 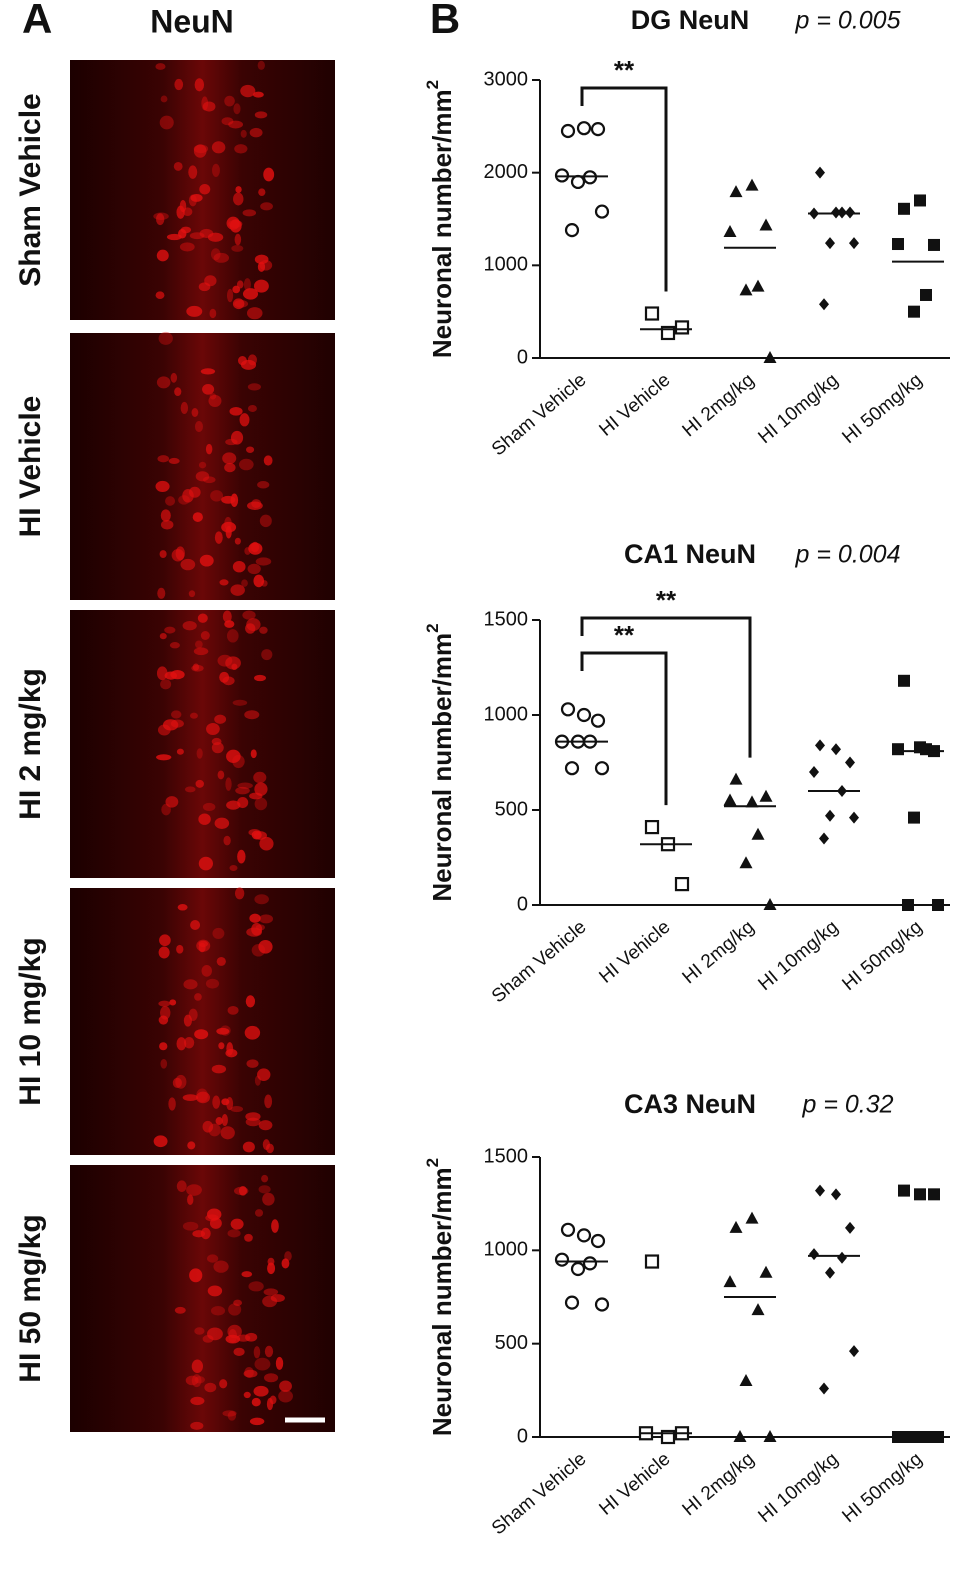 What do you see at coordinates (439, 762) in the screenshot?
I see `y-axis-label: Neuronal number/mm2` at bounding box center [439, 762].